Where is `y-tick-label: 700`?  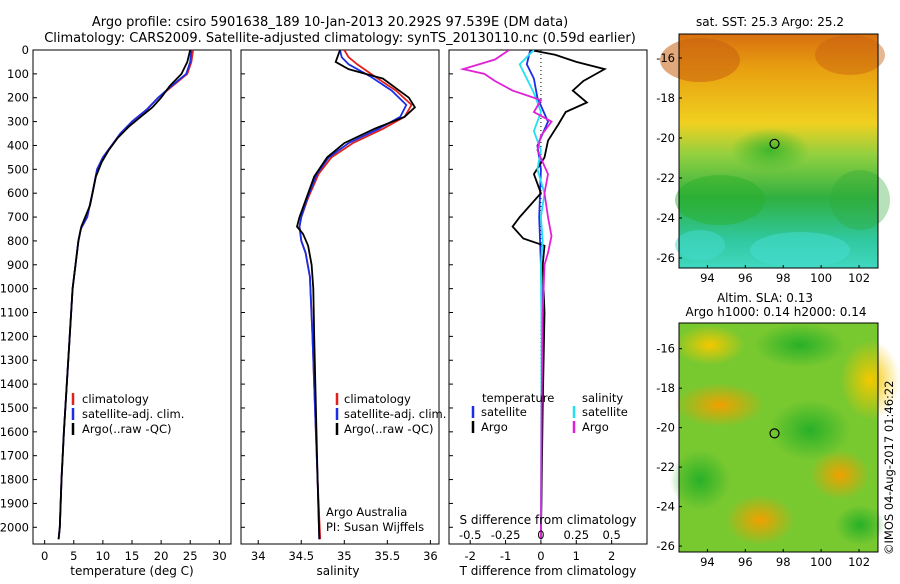 y-tick-label: 700 is located at coordinates (18, 217).